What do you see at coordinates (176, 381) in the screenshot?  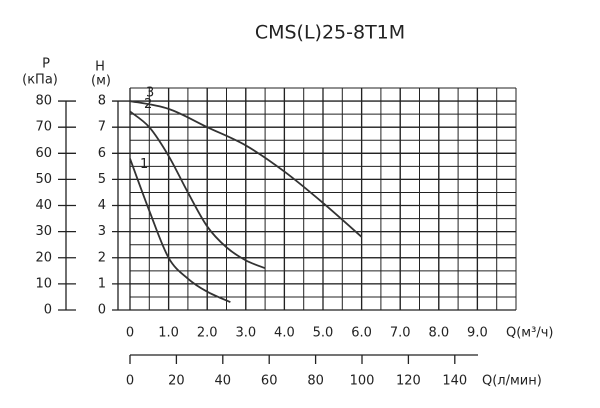 I see `x2-tick-label: 20` at bounding box center [176, 381].